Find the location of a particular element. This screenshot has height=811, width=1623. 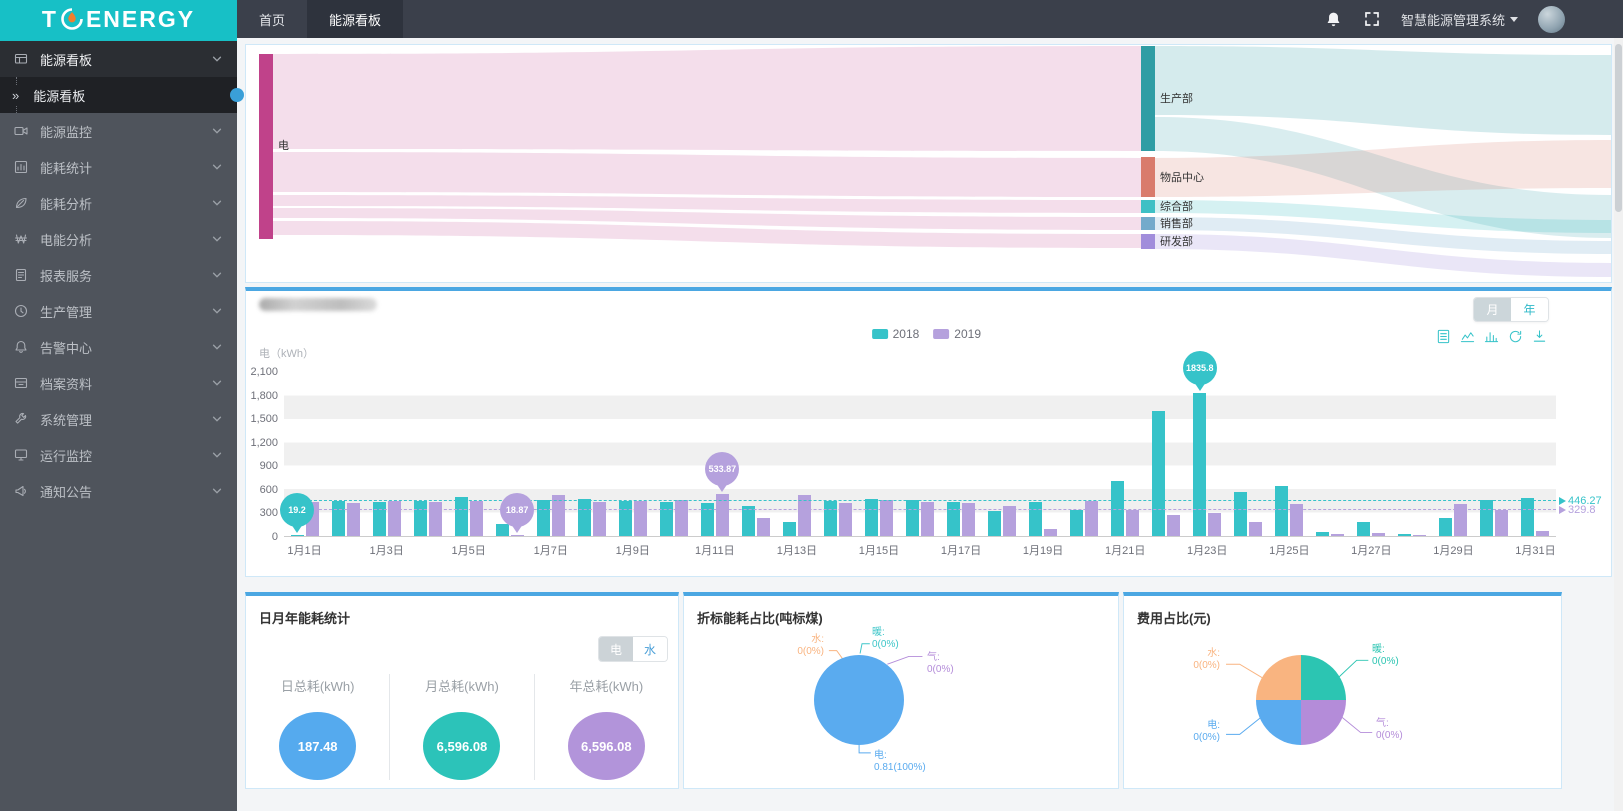

tab-home: 首页 is located at coordinates (272, 20).